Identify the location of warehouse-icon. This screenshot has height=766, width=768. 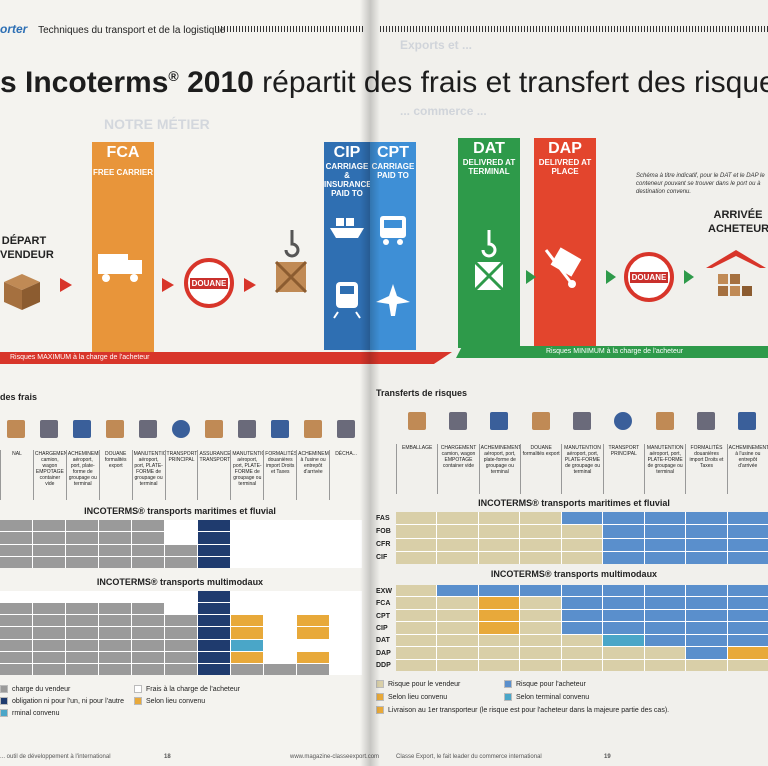
(736, 273).